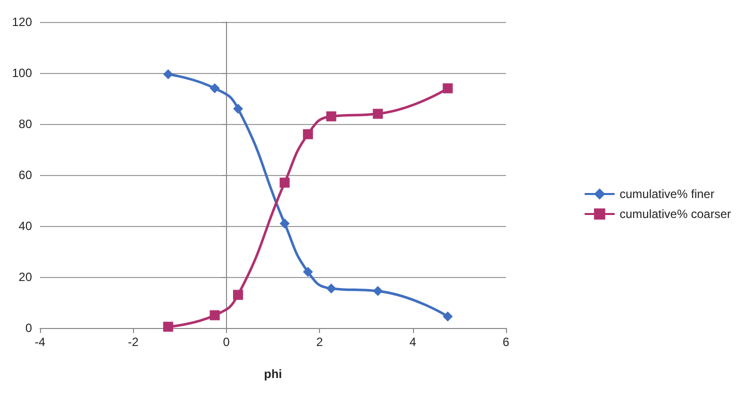 This screenshot has height=408, width=746. I want to click on x-axis-title: phi, so click(273, 374).